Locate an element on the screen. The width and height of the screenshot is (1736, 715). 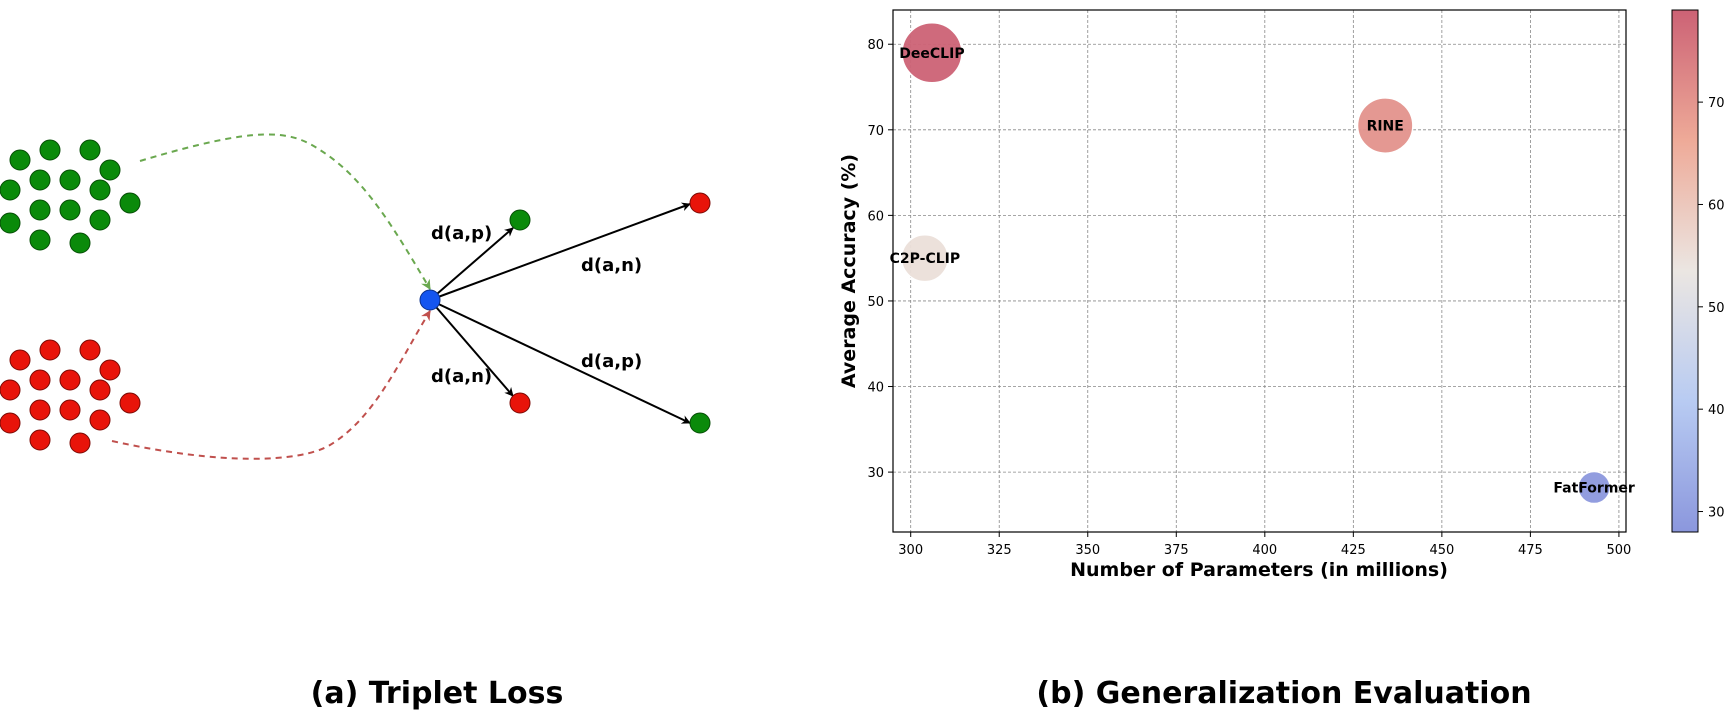
colorbar-tick-label: 30 is located at coordinates (1716, 513).